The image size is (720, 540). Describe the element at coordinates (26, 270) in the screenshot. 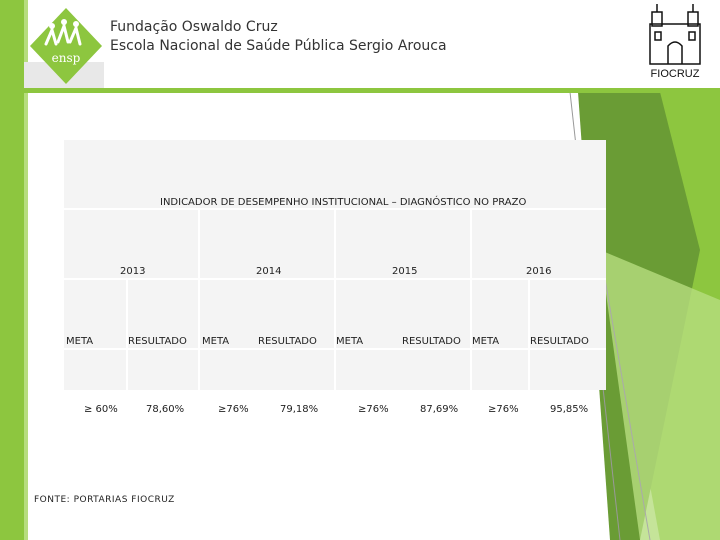

I see `left-accent-bar-light` at that location.